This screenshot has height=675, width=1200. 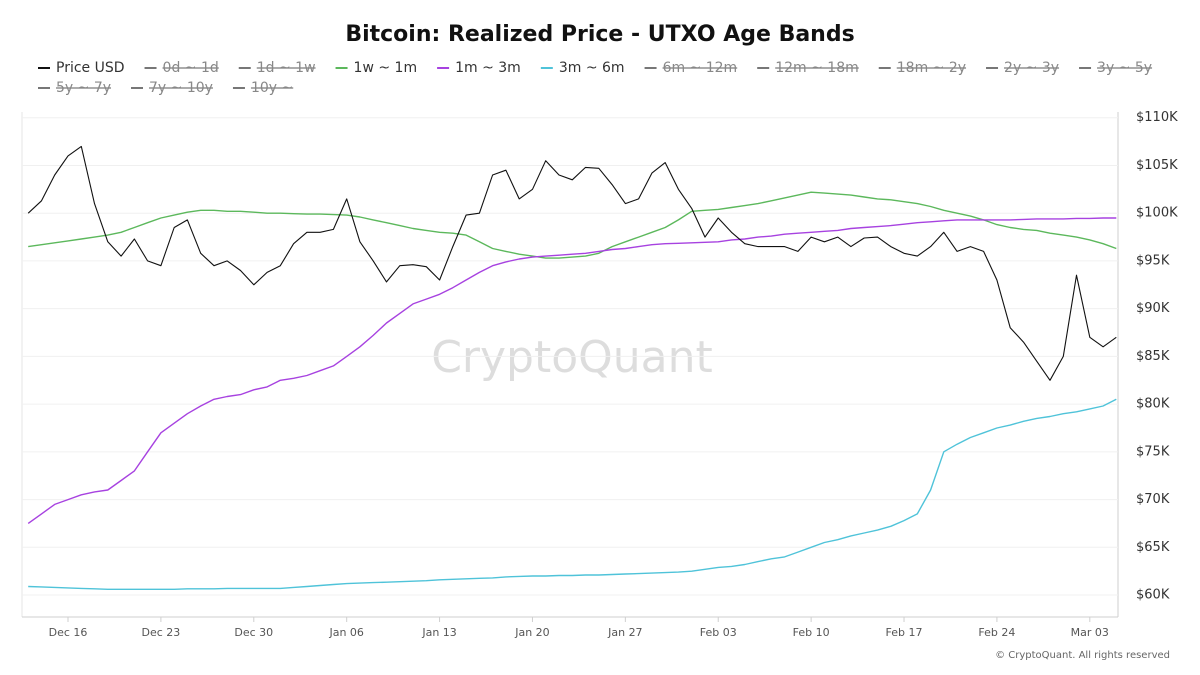 I want to click on legend-item: 6m ~ 12m, so click(x=691, y=68).